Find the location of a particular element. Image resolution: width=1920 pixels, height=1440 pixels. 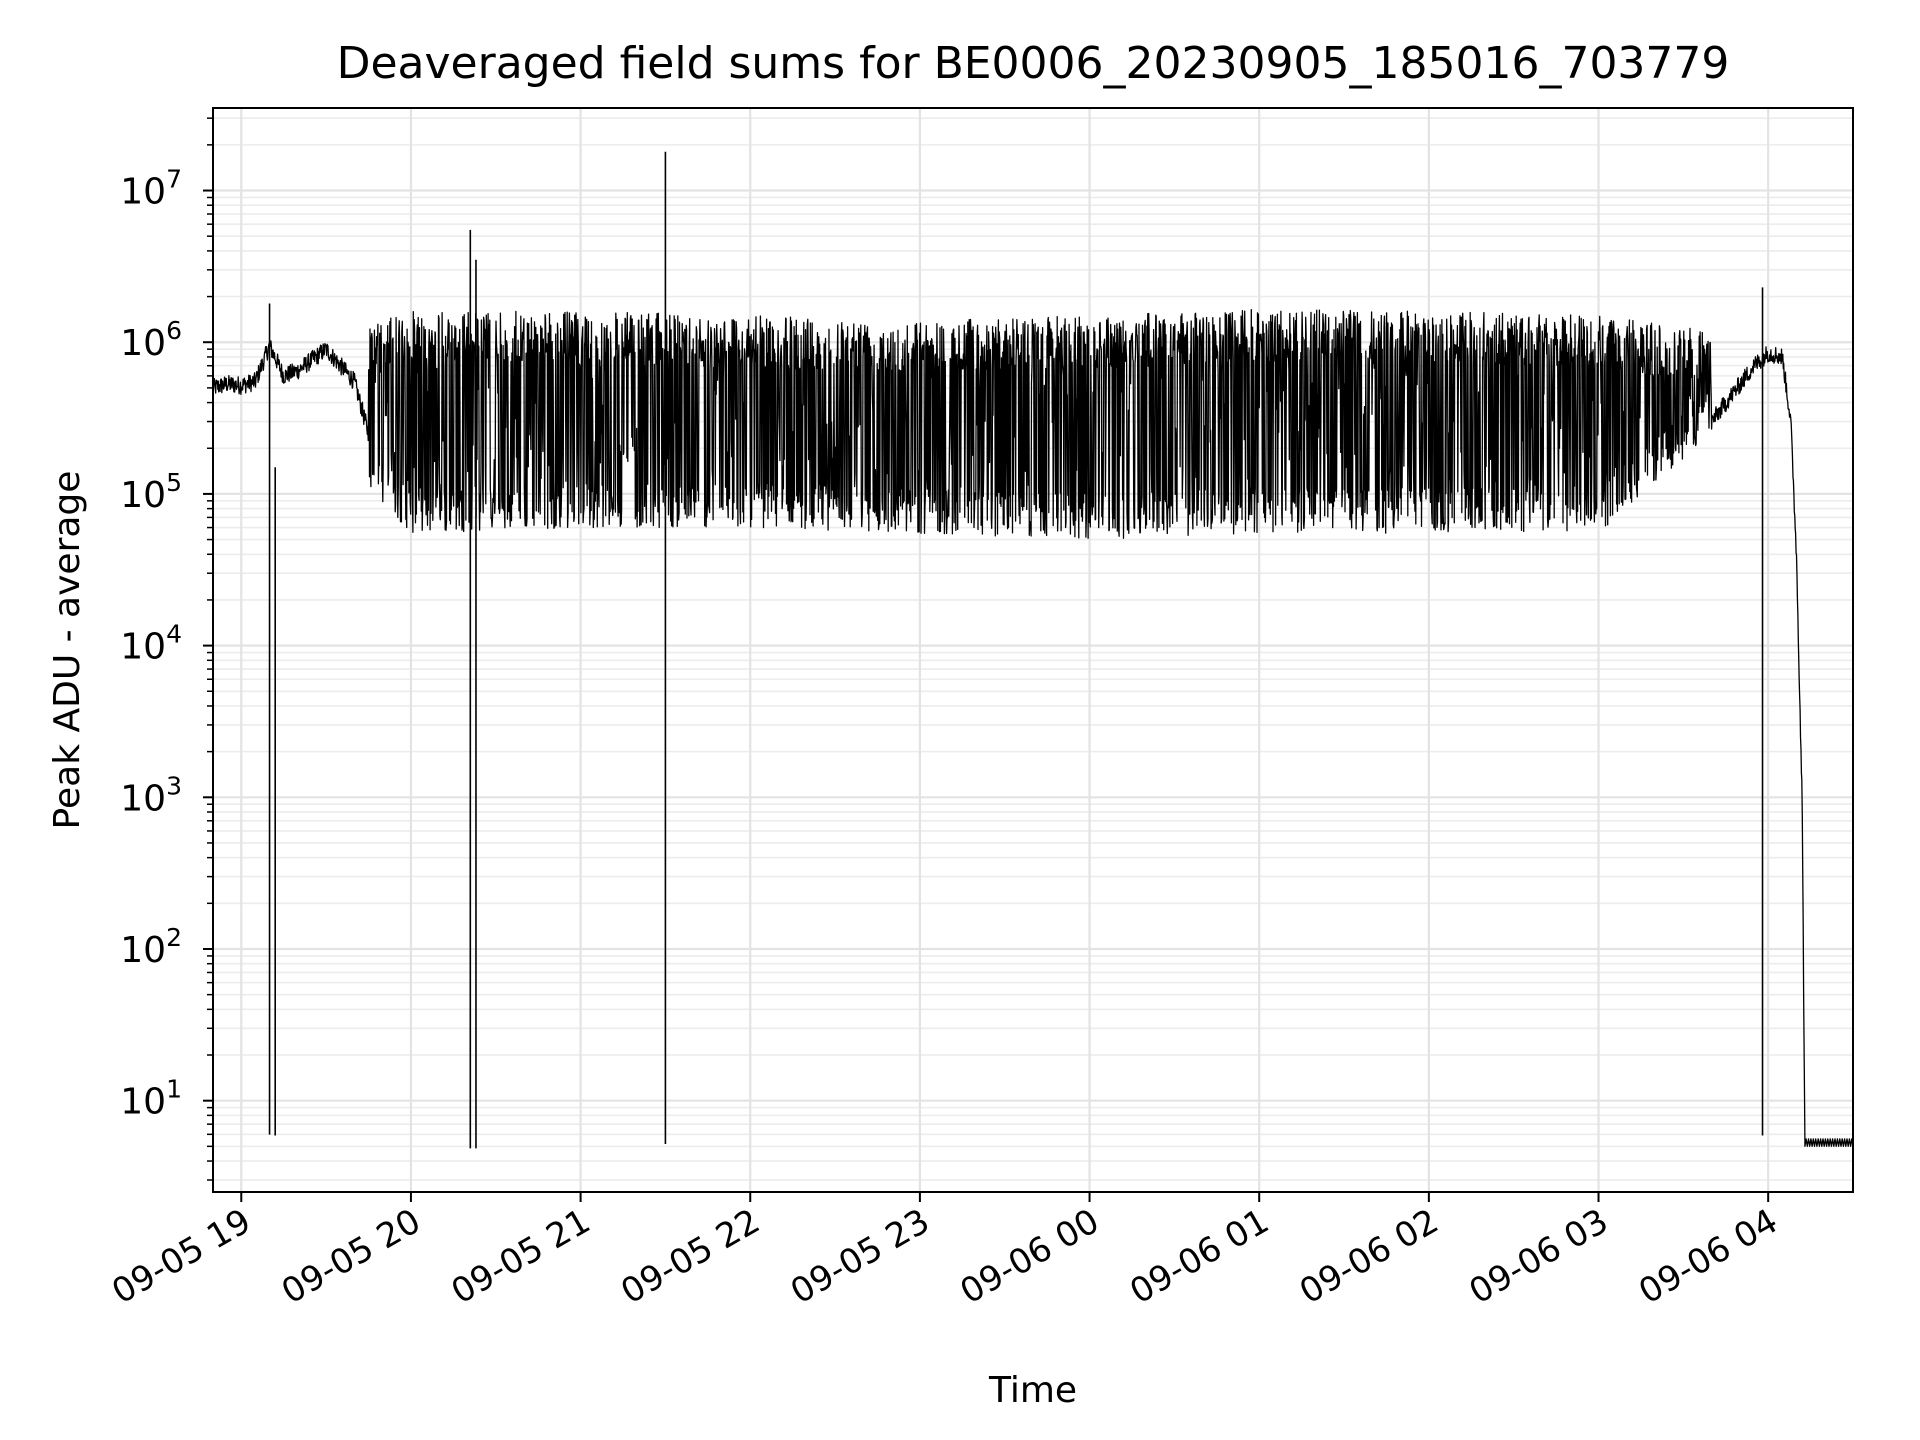

y-tick-exponent: 4 is located at coordinates (174, 634).